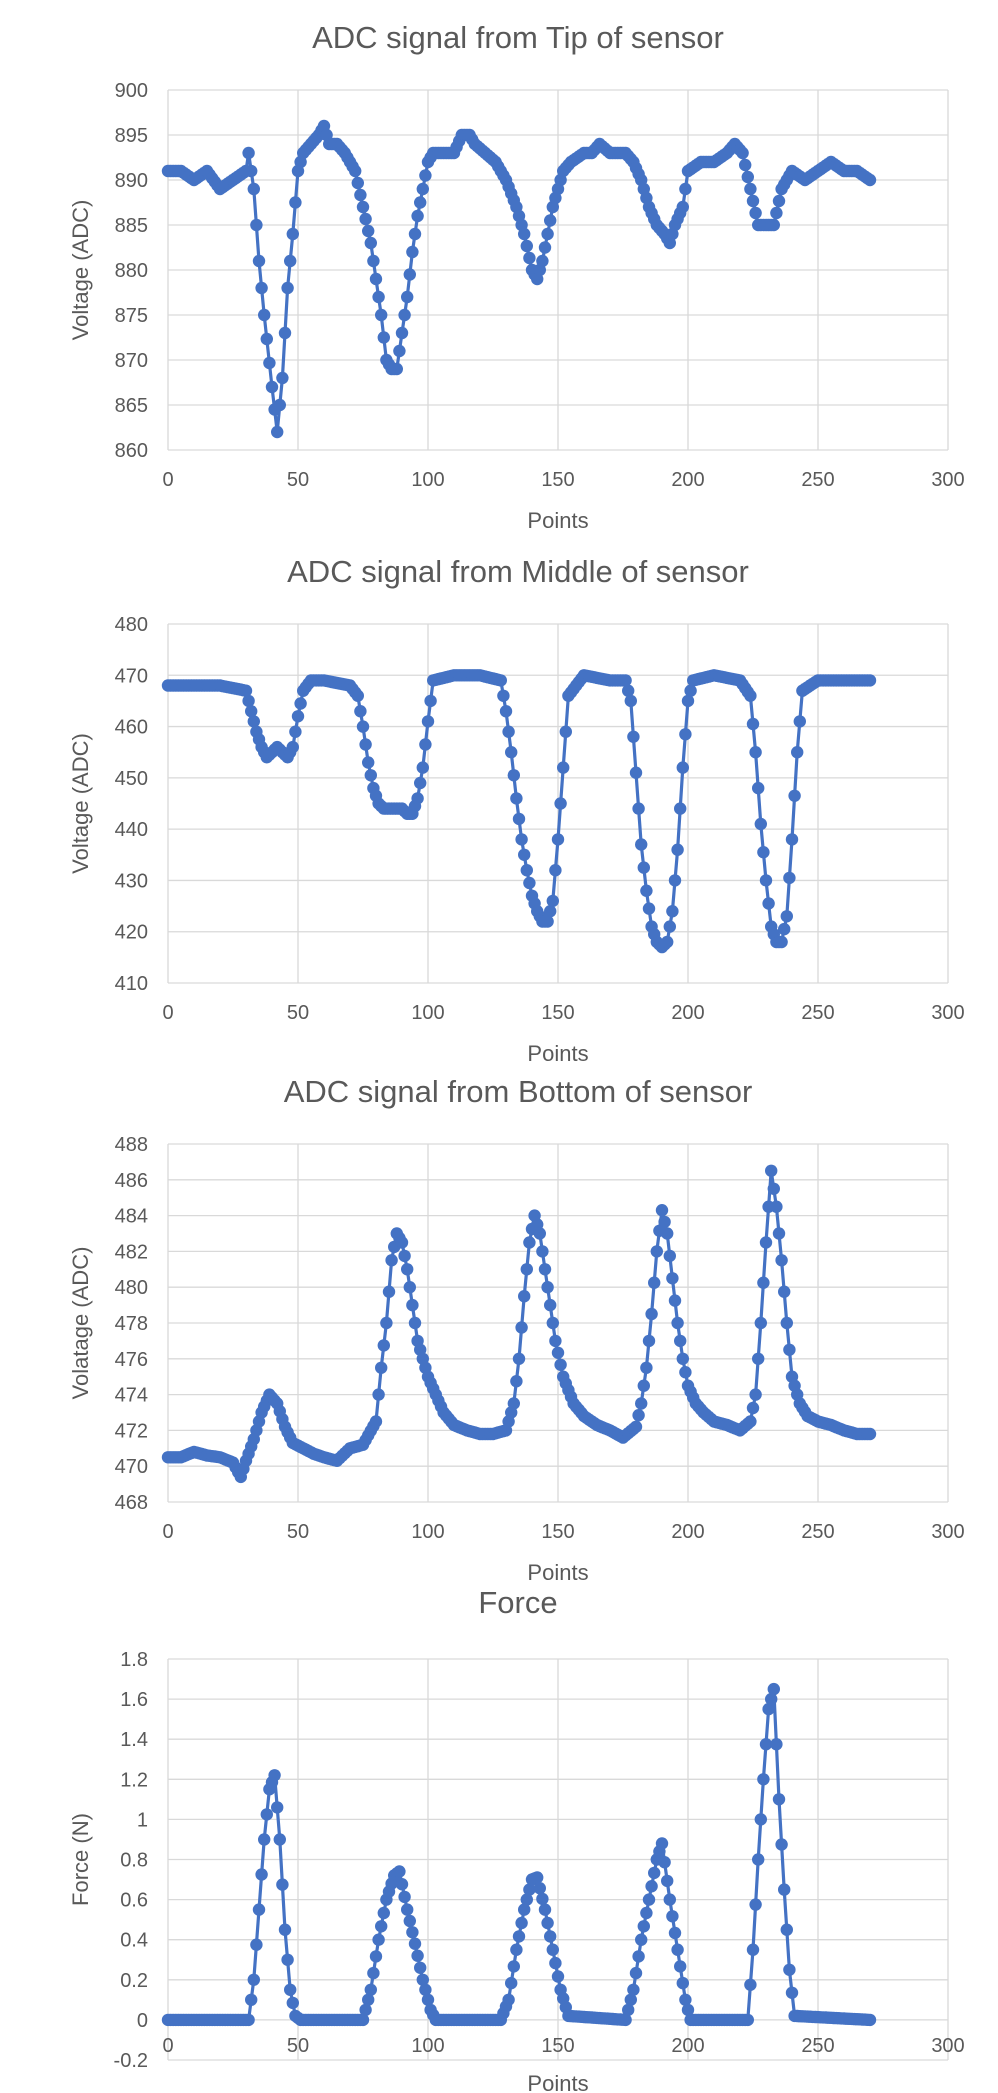 The width and height of the screenshot is (998, 2093). I want to click on x-tick-label: 50, so click(298, 1532).